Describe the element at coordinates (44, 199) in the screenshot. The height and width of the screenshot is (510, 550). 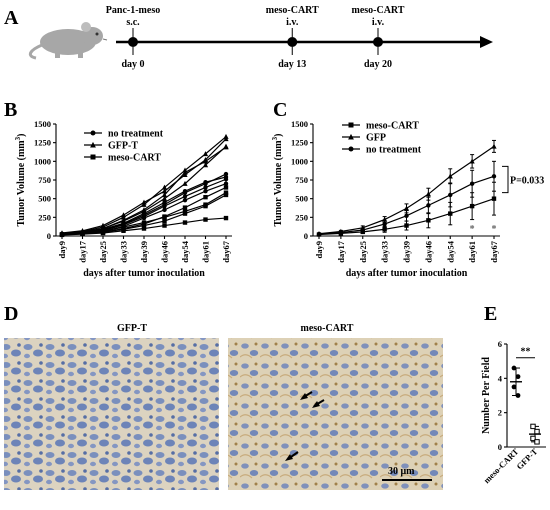
I see `y-tick-label: 500` at that location.